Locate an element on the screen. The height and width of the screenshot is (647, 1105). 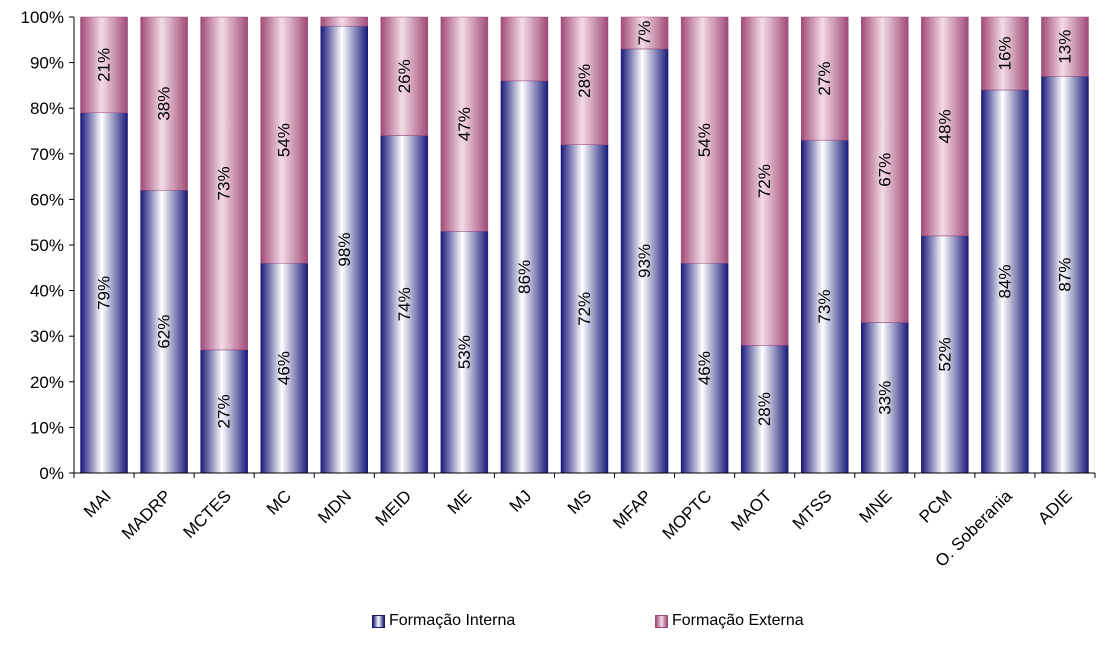
data-label: 16% is located at coordinates (1004, 53).